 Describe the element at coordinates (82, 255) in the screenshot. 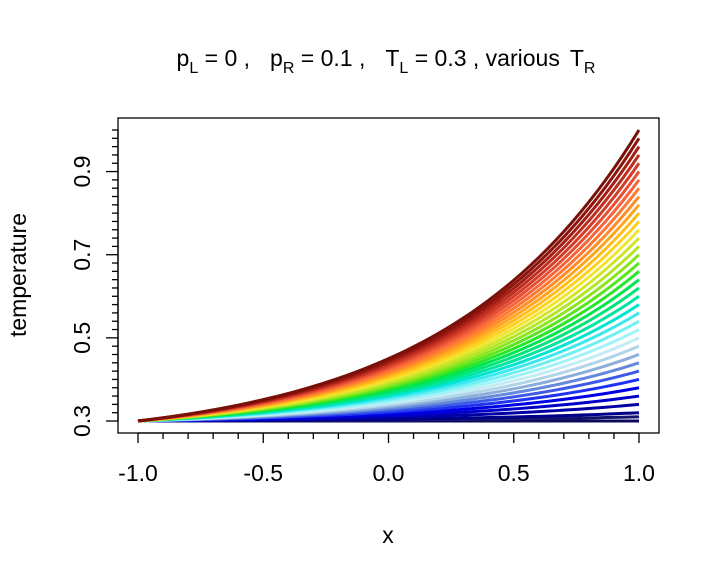

I see `y-tick-label: 0.7` at that location.